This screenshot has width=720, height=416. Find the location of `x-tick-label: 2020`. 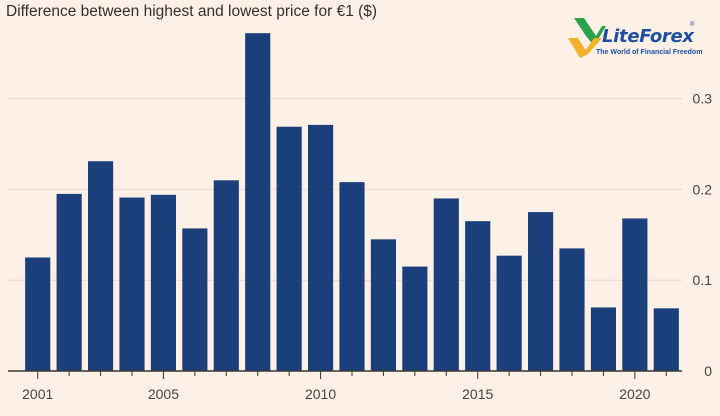

x-tick-label: 2020 is located at coordinates (634, 394).